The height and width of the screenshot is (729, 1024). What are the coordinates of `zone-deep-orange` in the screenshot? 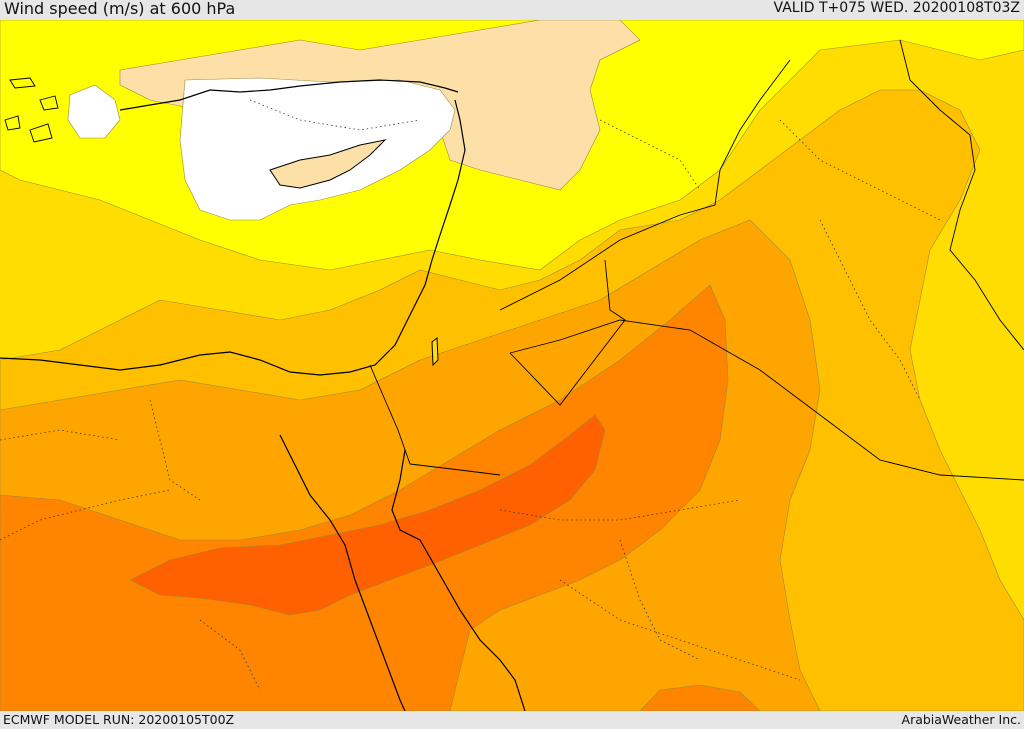 It's located at (367, 515).